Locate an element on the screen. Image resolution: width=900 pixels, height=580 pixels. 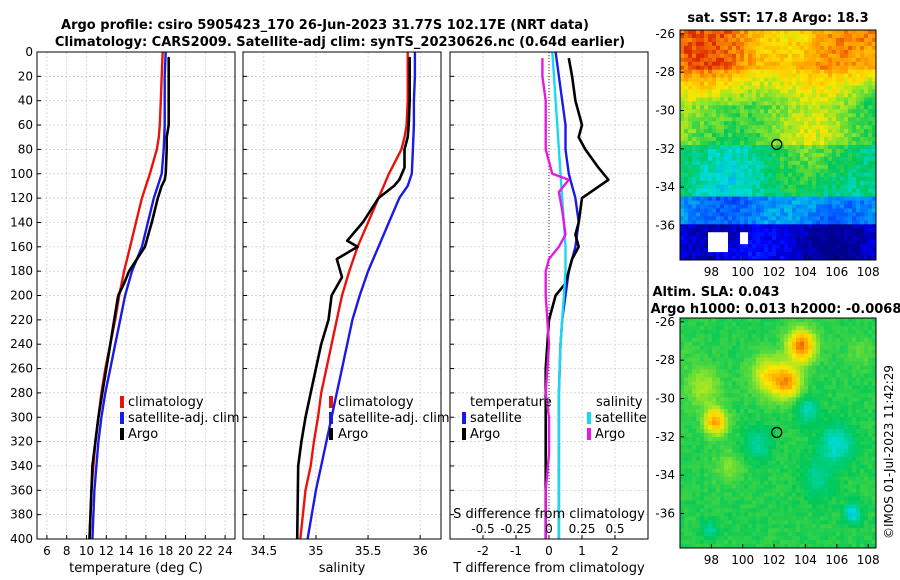
map-y-tick-label: -32 is located at coordinates (665, 149).